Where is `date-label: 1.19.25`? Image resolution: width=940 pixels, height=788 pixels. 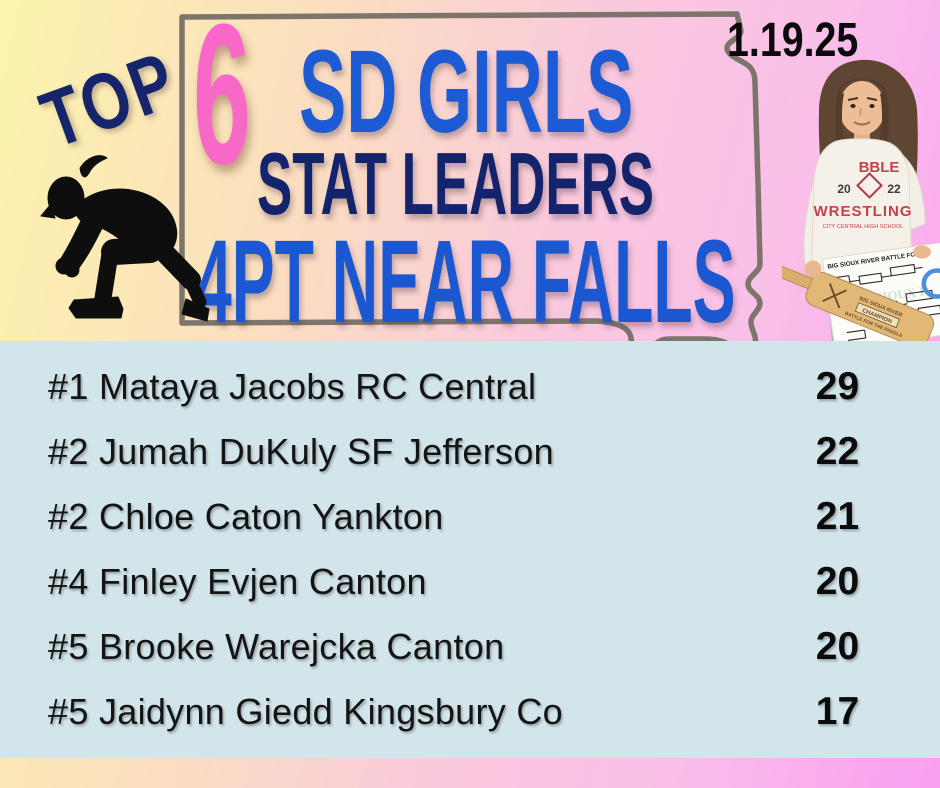
date-label: 1.19.25 is located at coordinates (793, 40).